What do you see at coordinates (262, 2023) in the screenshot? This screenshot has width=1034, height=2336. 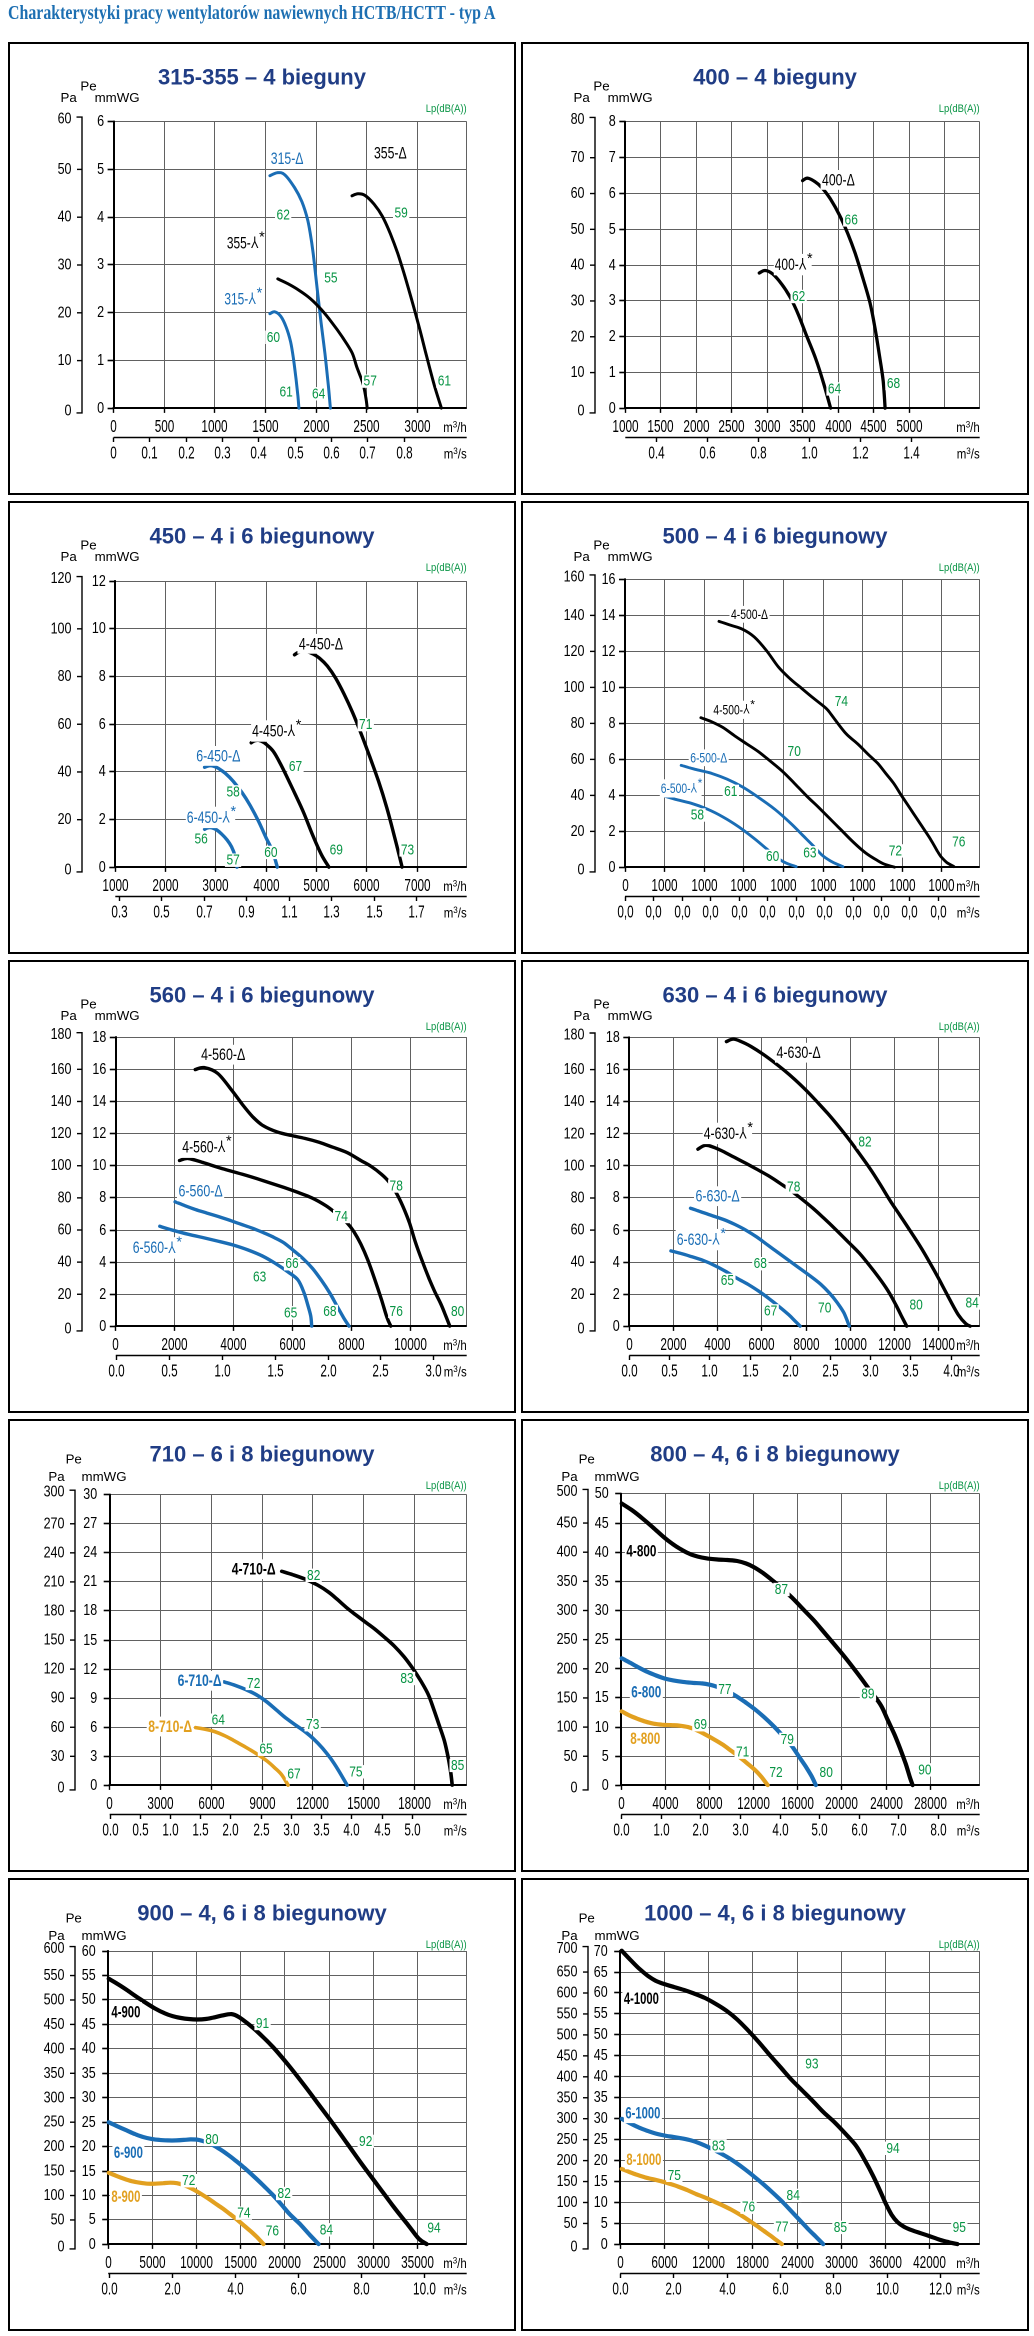 I see `svg-text: 91` at bounding box center [262, 2023].